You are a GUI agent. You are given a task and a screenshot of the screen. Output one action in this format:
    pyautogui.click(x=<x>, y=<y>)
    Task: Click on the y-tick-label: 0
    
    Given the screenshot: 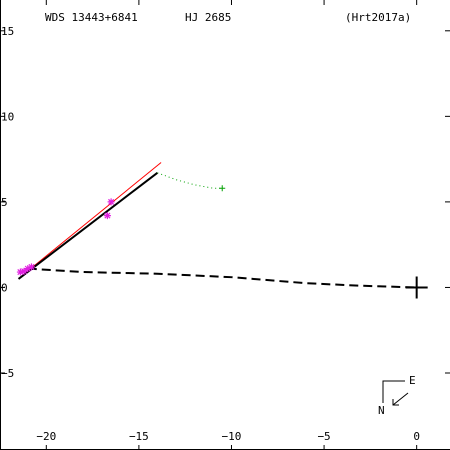 What is the action you would take?
    pyautogui.click(x=4, y=287)
    